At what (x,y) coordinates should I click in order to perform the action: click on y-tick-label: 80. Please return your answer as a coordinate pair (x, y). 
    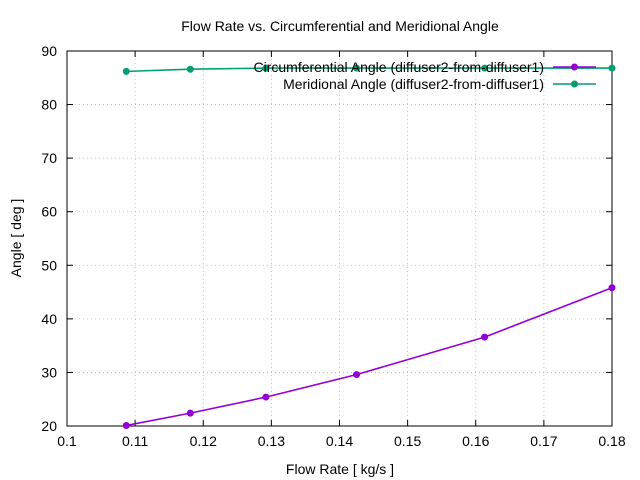
    Looking at the image, I should click on (49, 105).